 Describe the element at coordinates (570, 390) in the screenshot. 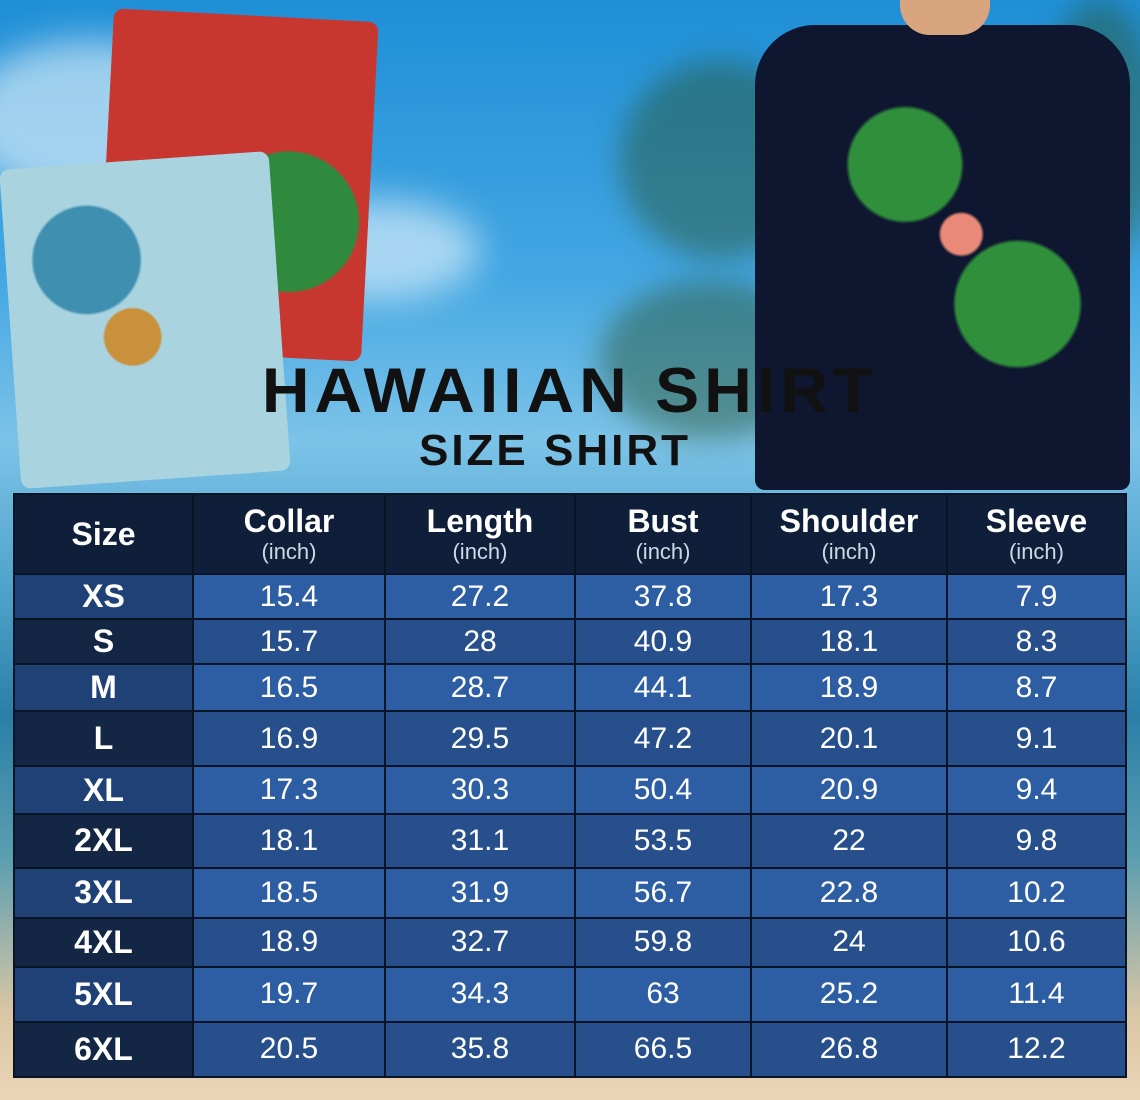

I see `page-title: HAWAIIAN SHIRT` at that location.